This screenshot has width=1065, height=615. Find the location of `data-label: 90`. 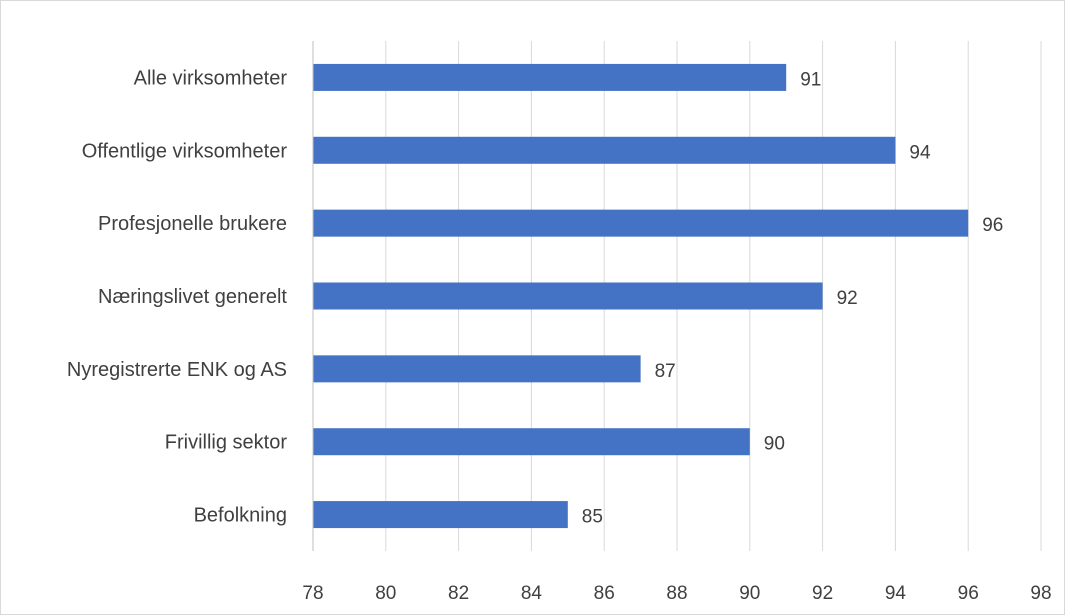

data-label: 90 is located at coordinates (774, 444).